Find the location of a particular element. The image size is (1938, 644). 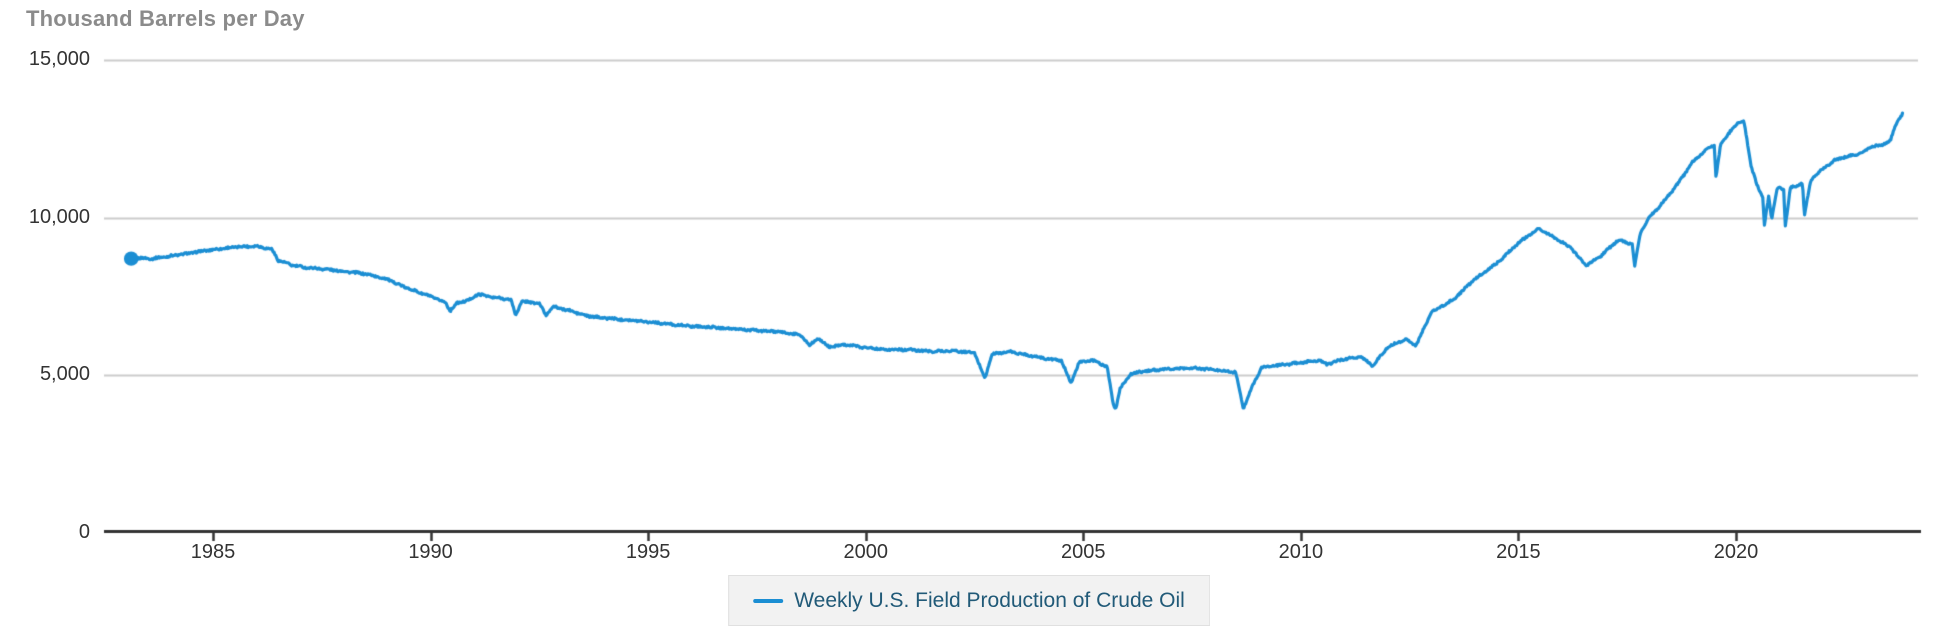

legend-line-swatch is located at coordinates (768, 600).